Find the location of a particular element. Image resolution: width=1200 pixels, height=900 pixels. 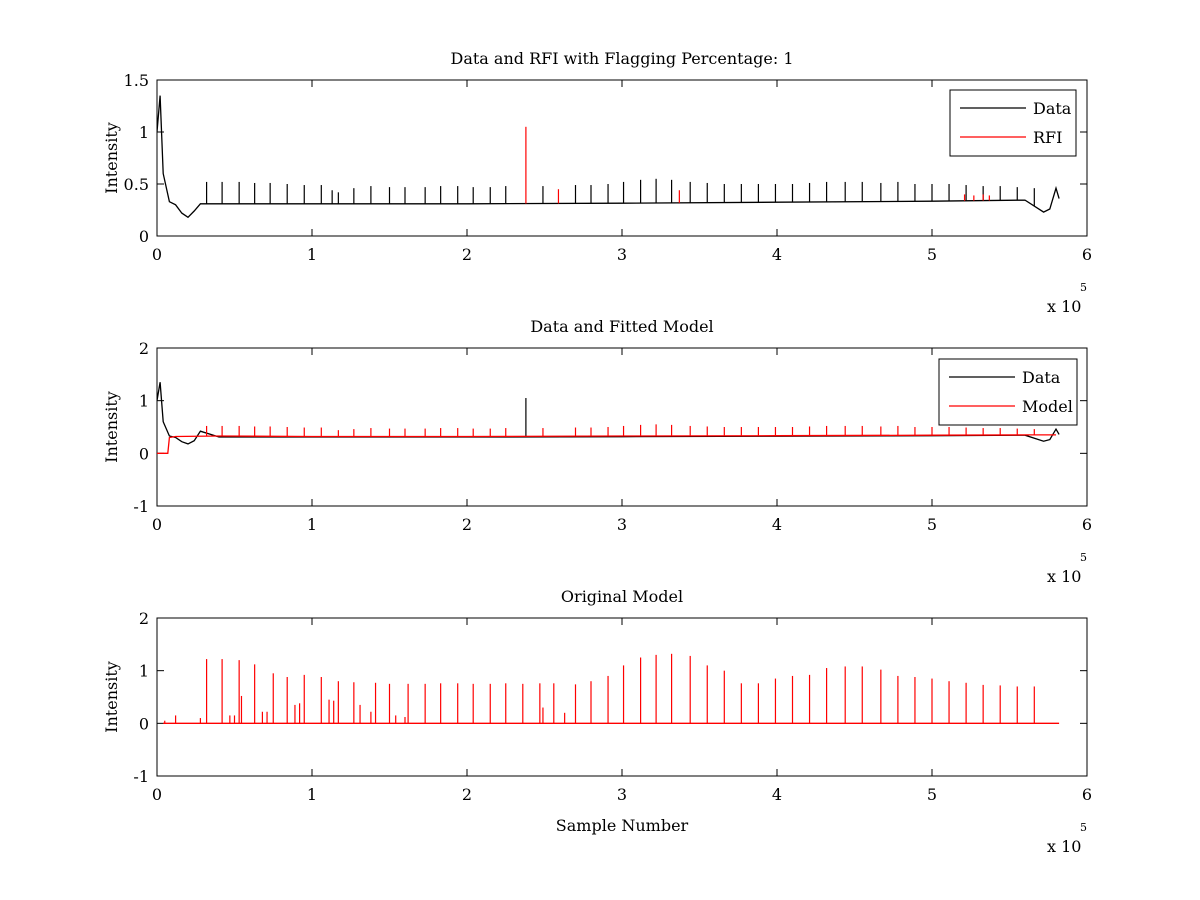

x-axis-label: Sample Number is located at coordinates (622, 825).